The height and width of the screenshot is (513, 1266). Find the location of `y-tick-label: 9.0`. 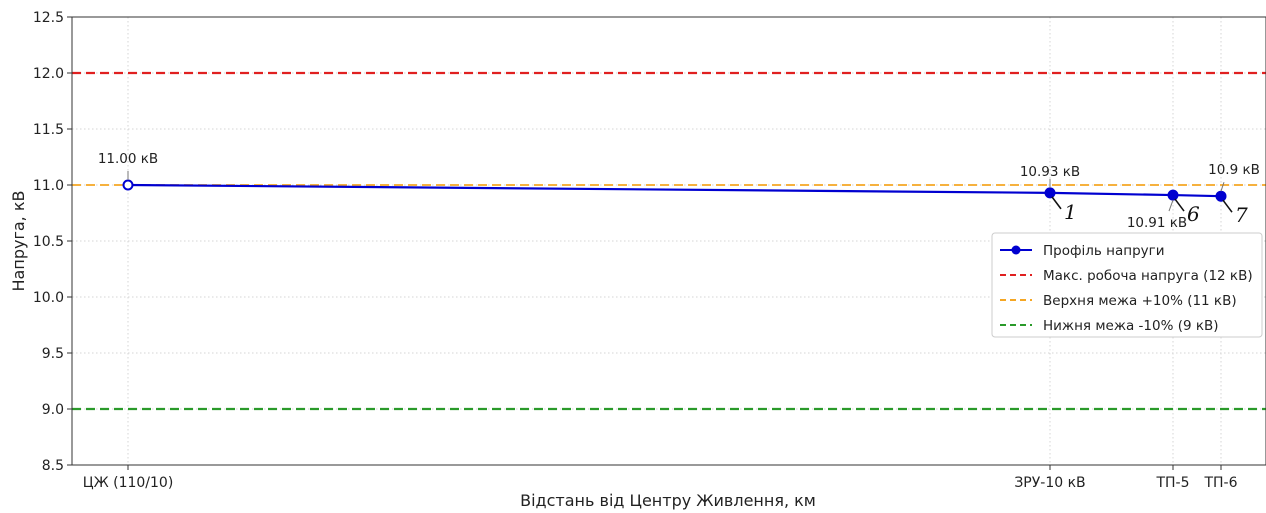

y-tick-label: 9.0 is located at coordinates (53, 410).